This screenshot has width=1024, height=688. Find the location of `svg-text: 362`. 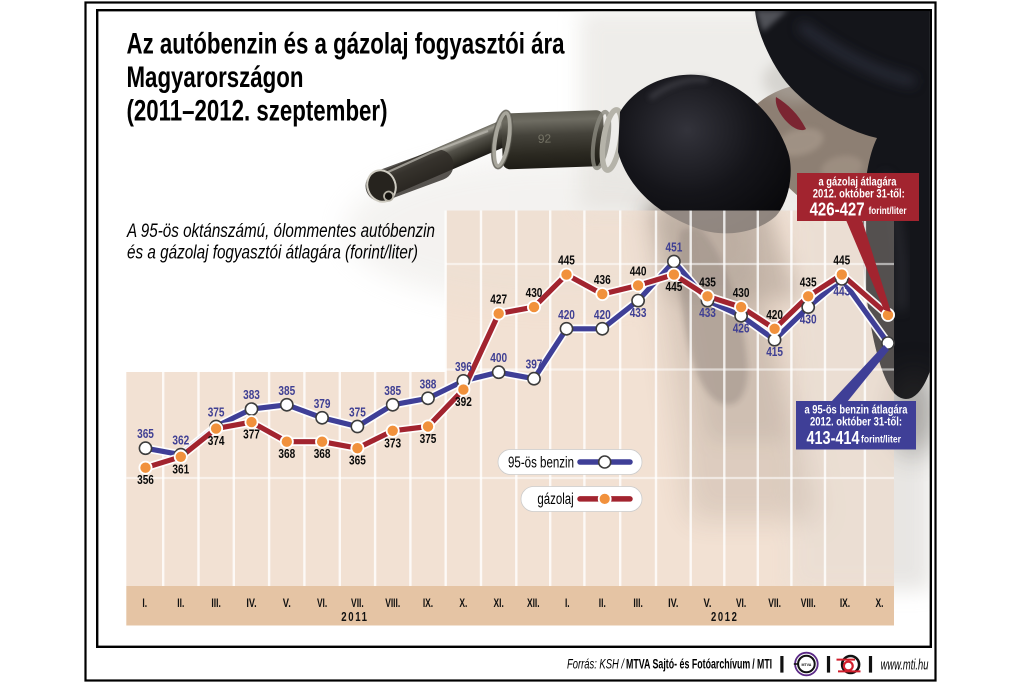

svg-text: 362 is located at coordinates (180, 440).